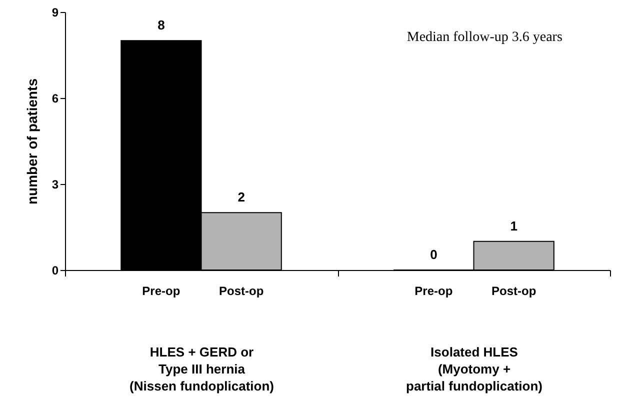 The width and height of the screenshot is (623, 404). What do you see at coordinates (202, 369) in the screenshot?
I see `x-tick-label: HLES + GERD or Type III hernia (Nissen fundoplication)` at bounding box center [202, 369].